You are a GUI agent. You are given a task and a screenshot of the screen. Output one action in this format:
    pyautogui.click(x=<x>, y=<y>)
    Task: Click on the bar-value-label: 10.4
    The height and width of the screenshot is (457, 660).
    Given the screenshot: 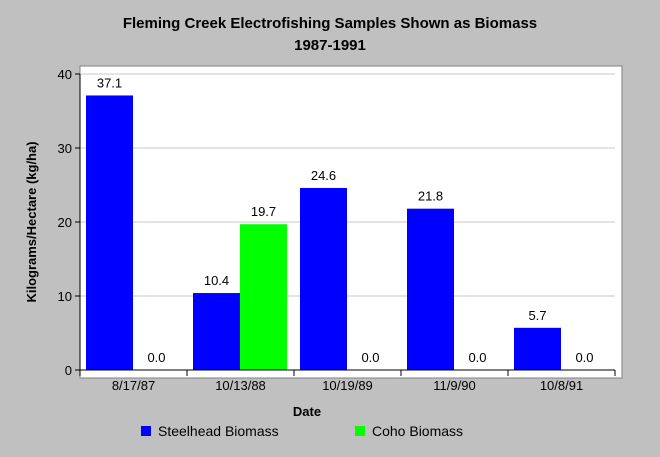 What is the action you would take?
    pyautogui.click(x=216, y=280)
    